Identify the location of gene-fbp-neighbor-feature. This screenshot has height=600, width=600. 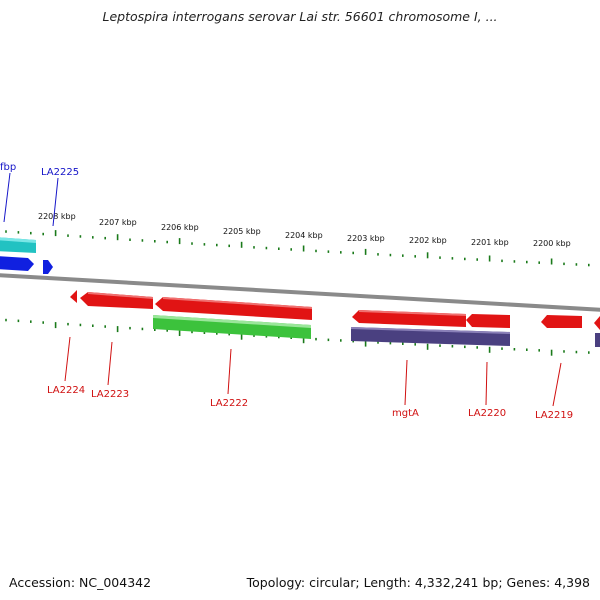
(17, 263).